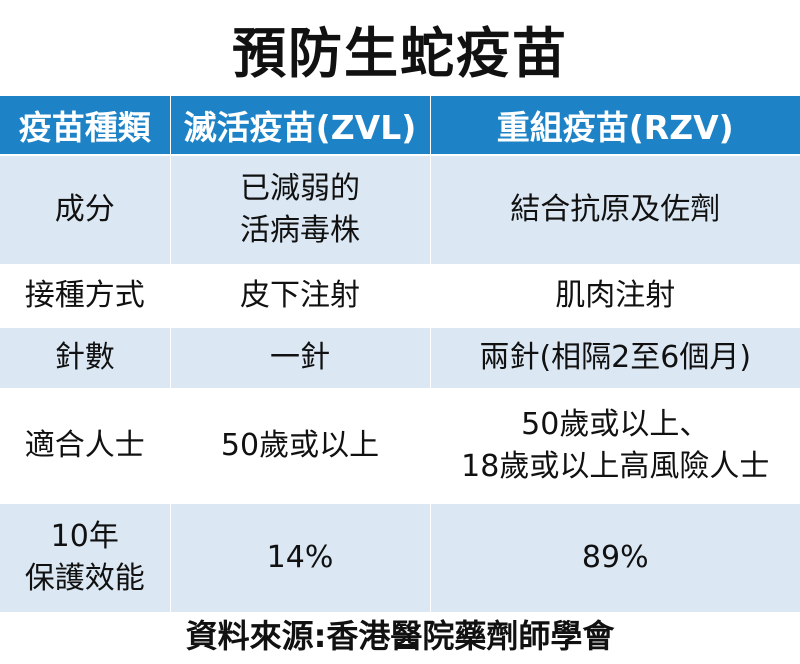  Describe the element at coordinates (400, 636) in the screenshot. I see `source-note: 資料來源:香港醫院藥劑師學會` at that location.